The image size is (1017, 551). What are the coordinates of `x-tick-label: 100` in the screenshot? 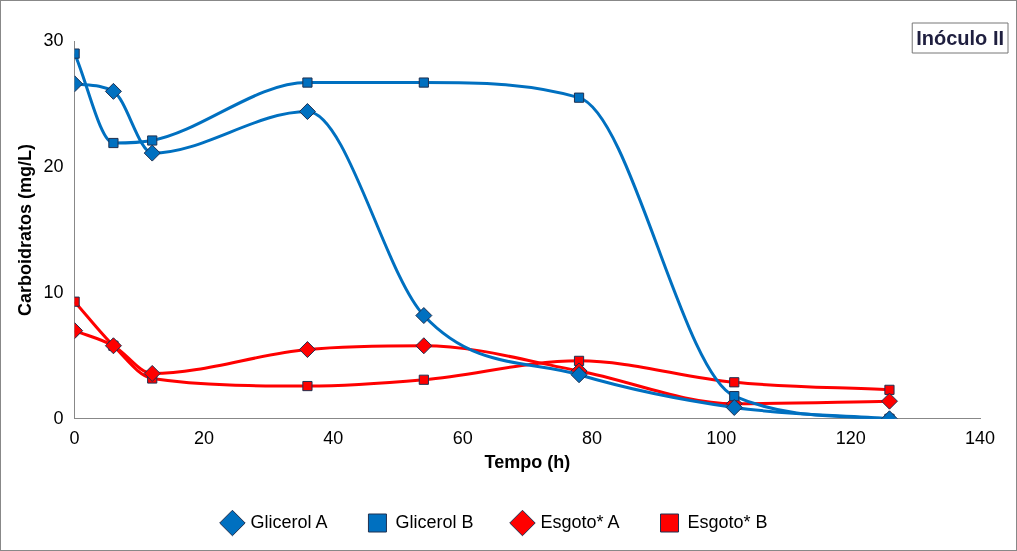 It's located at (721, 437).